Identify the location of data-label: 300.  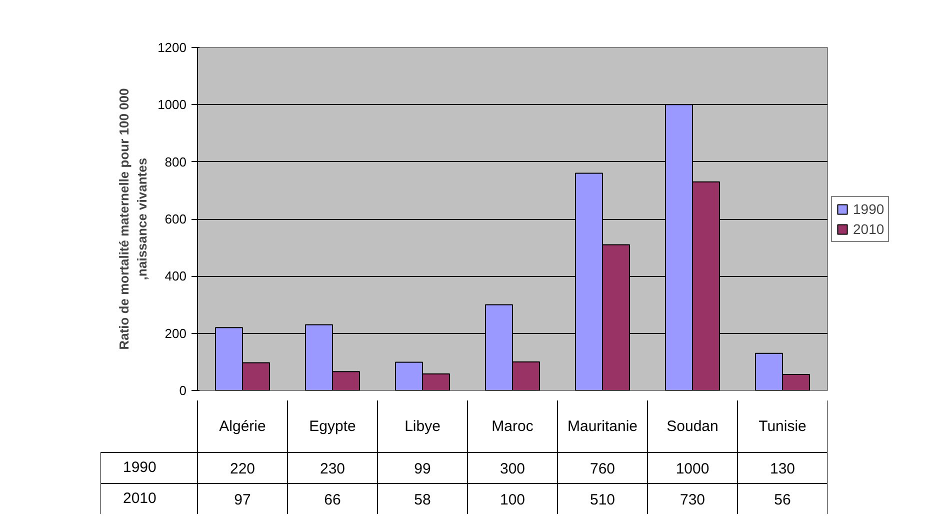
(513, 469).